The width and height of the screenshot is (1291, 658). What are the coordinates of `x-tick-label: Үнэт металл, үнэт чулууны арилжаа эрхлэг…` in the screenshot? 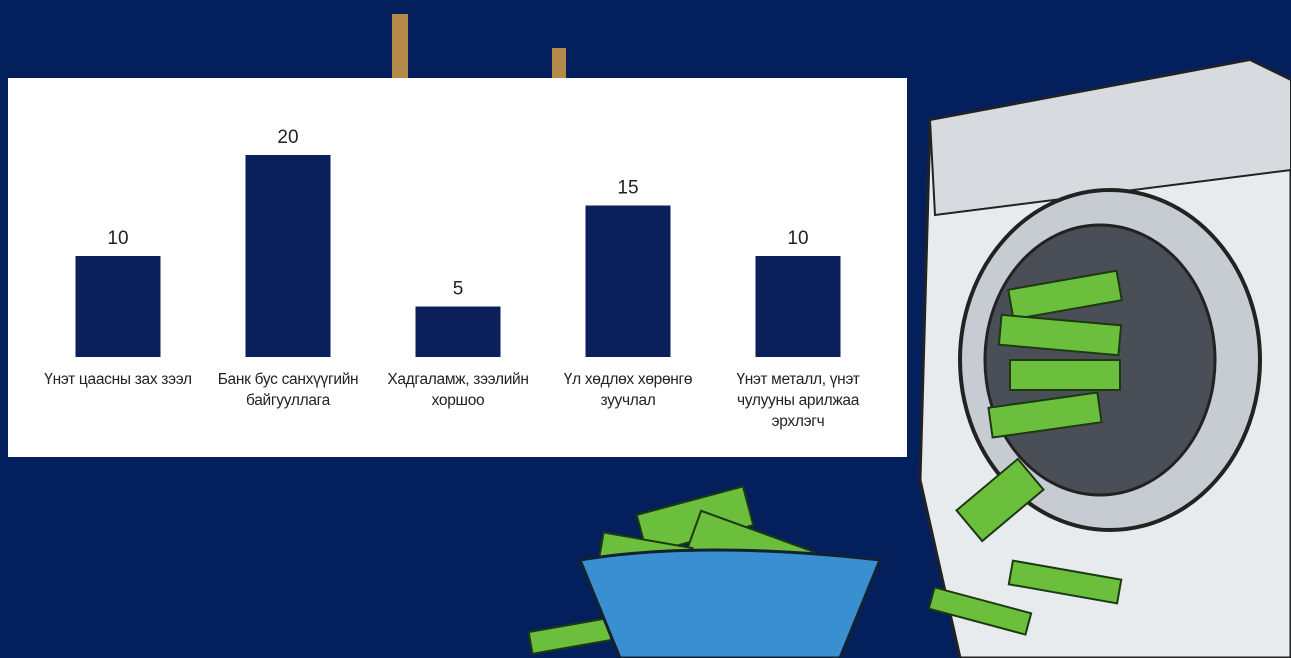 It's located at (798, 400).